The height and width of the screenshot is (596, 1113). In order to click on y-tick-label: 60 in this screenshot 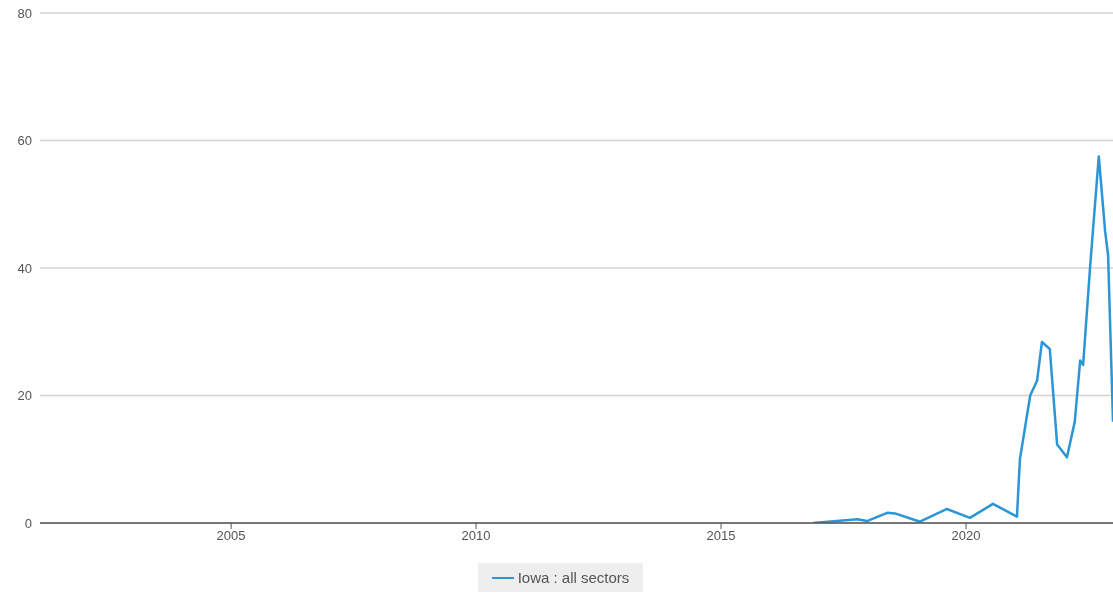, I will do `click(24, 141)`.